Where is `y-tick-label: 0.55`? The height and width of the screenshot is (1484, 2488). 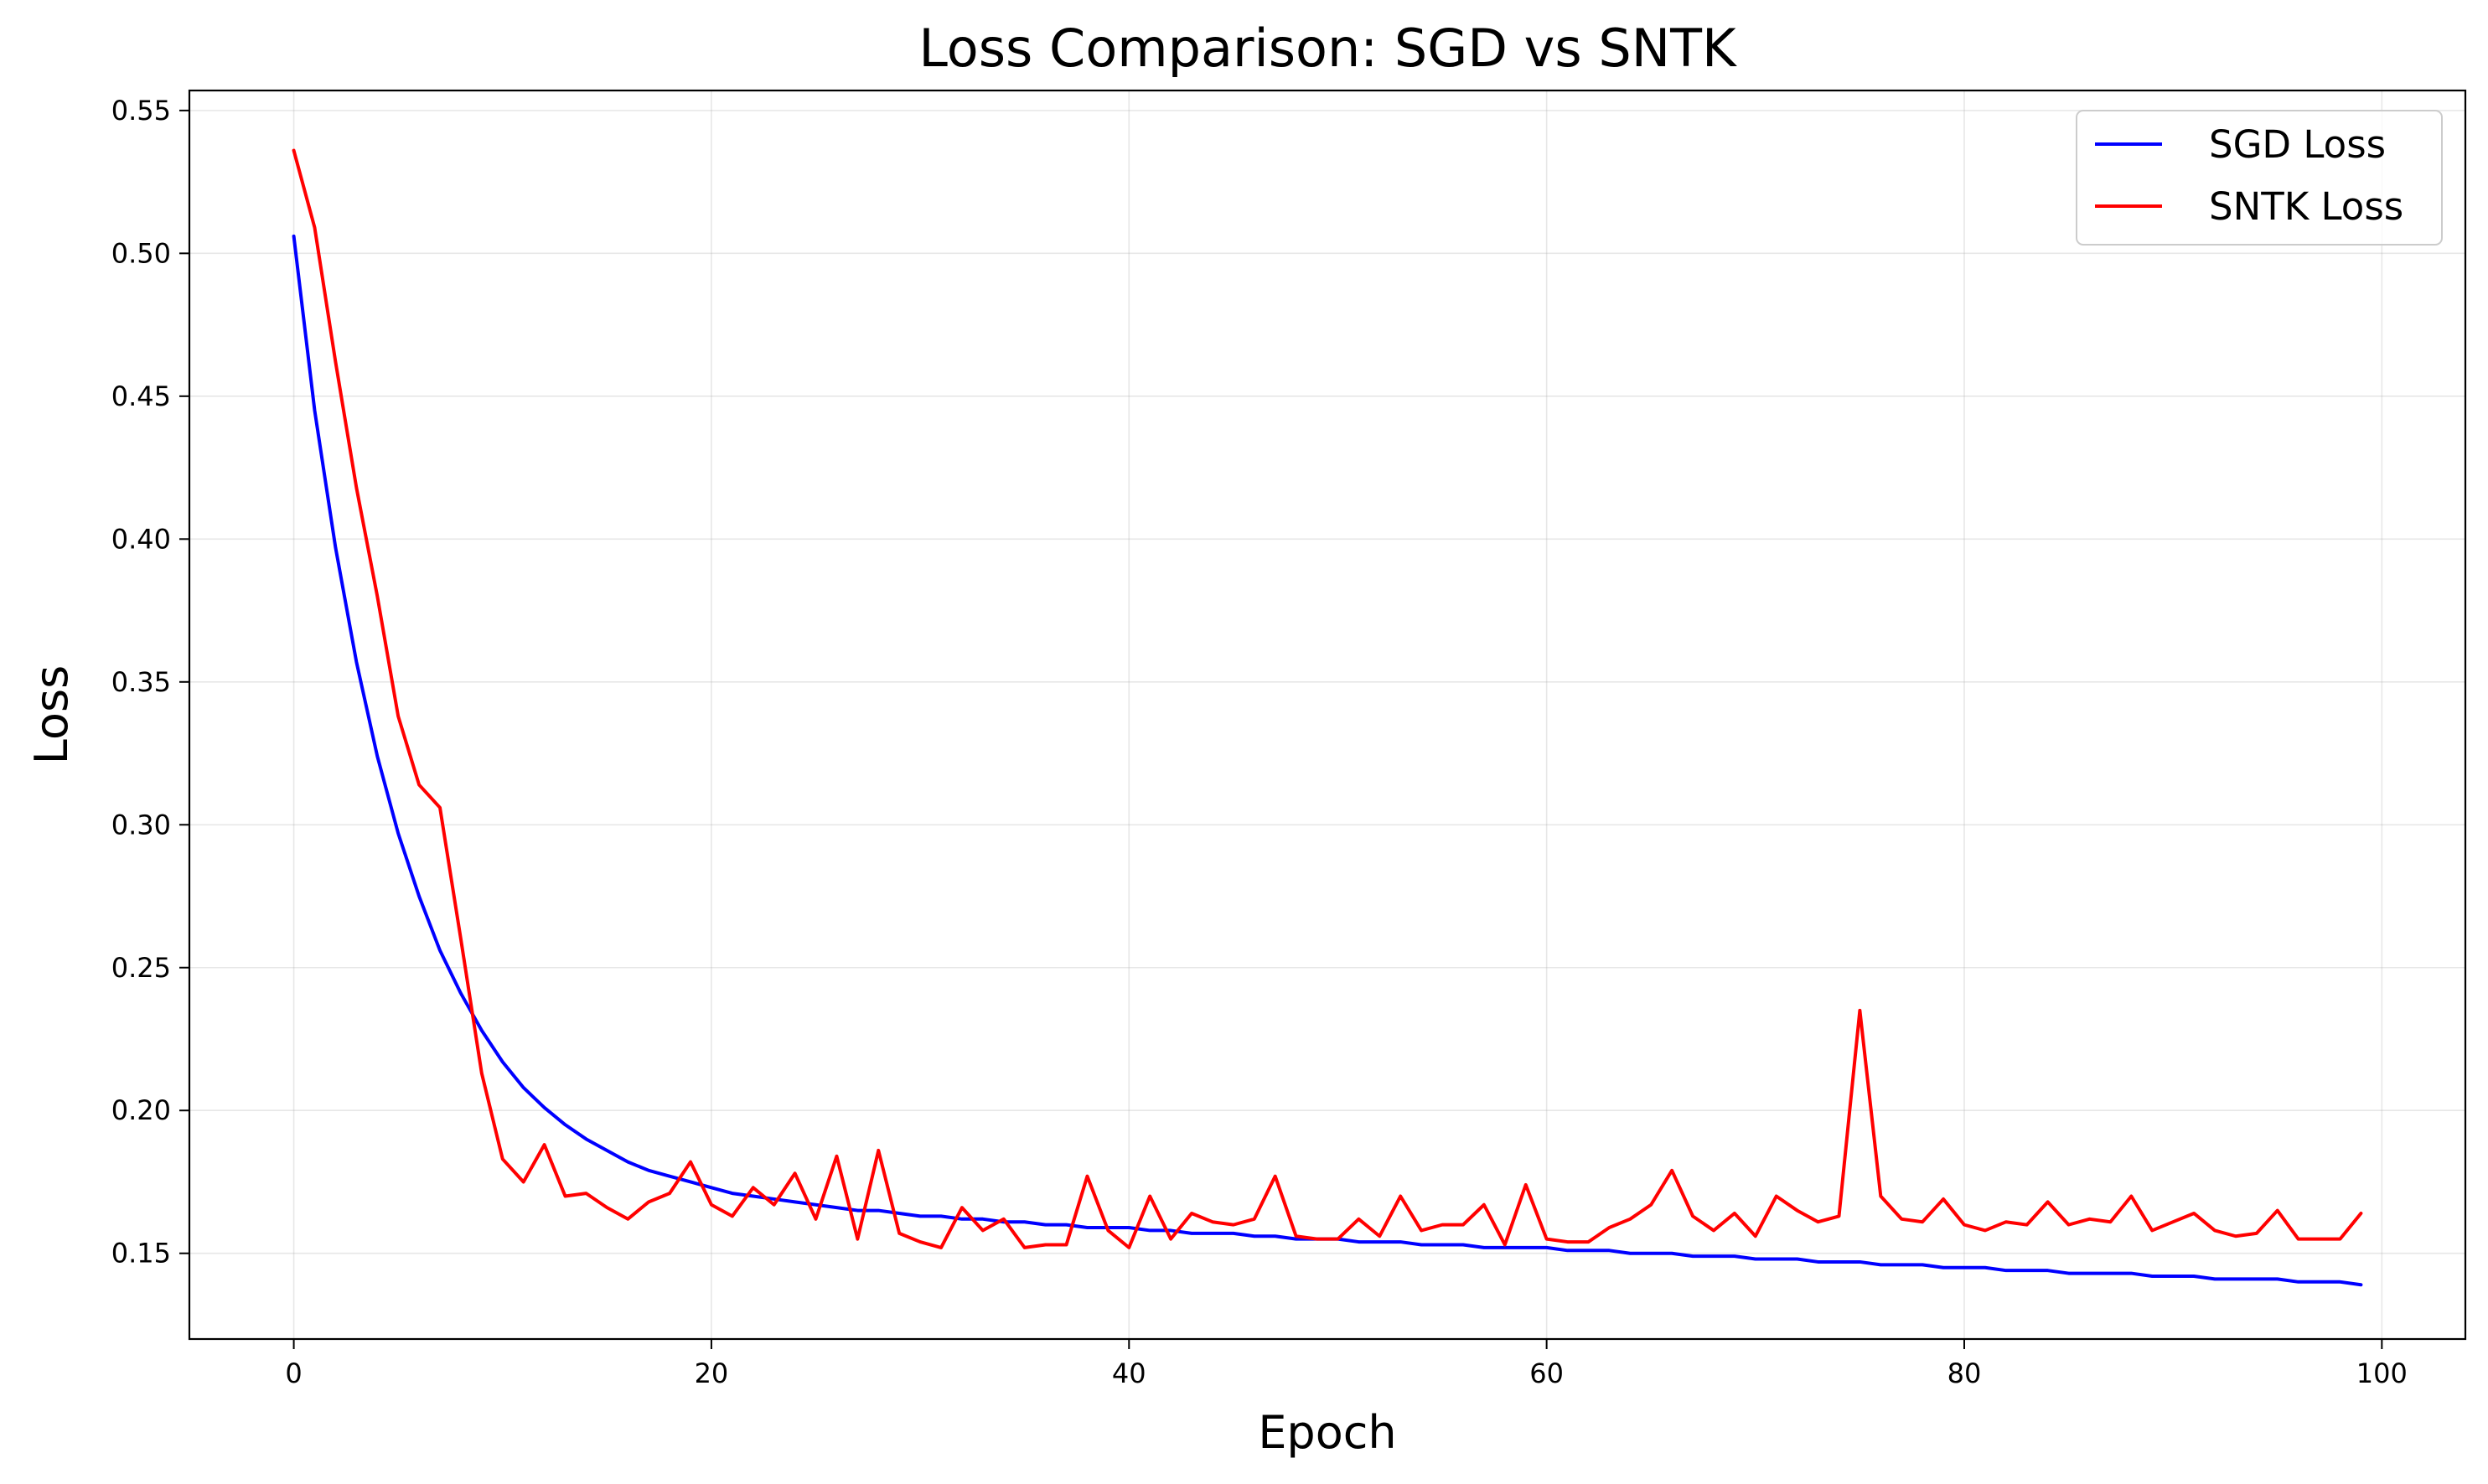
y-tick-label: 0.55 is located at coordinates (141, 111).